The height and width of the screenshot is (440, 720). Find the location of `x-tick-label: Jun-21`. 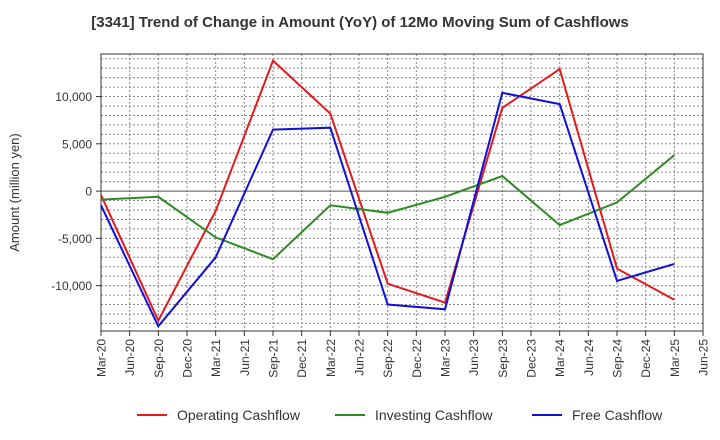

x-tick-label: Jun-21 is located at coordinates (245, 357).